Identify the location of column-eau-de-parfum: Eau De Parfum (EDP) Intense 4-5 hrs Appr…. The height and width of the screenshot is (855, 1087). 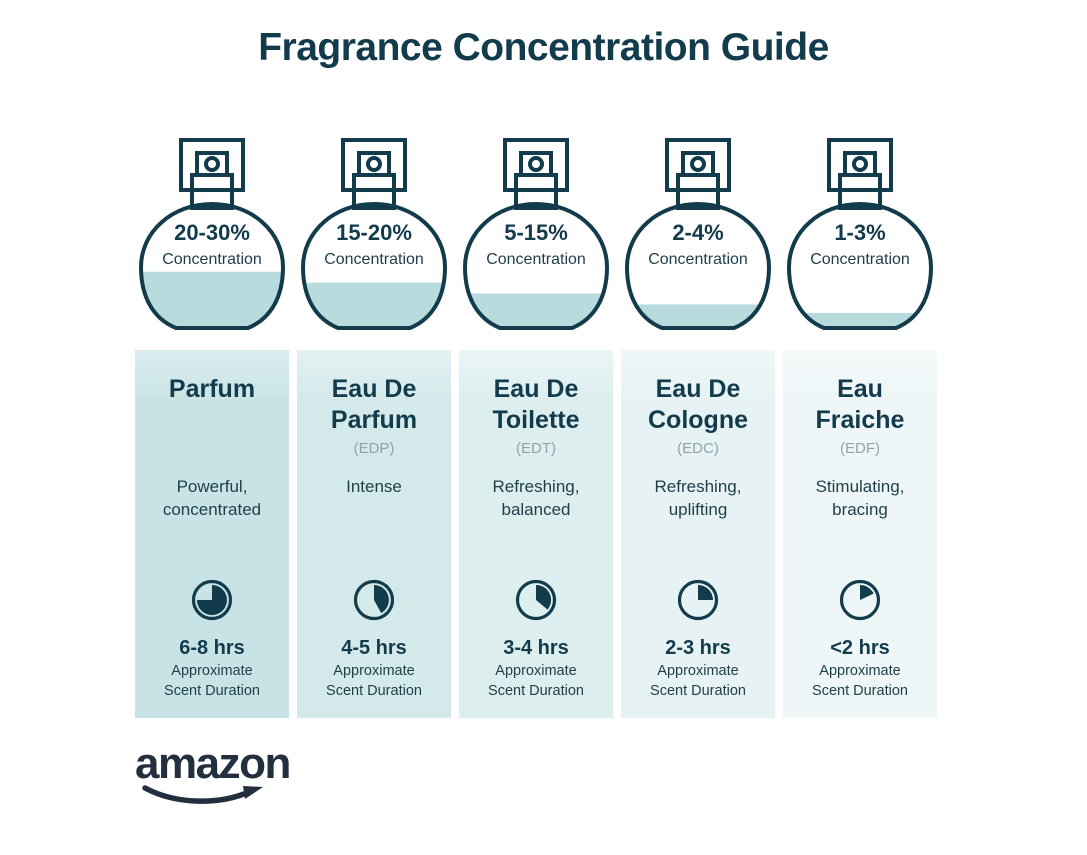
(374, 534).